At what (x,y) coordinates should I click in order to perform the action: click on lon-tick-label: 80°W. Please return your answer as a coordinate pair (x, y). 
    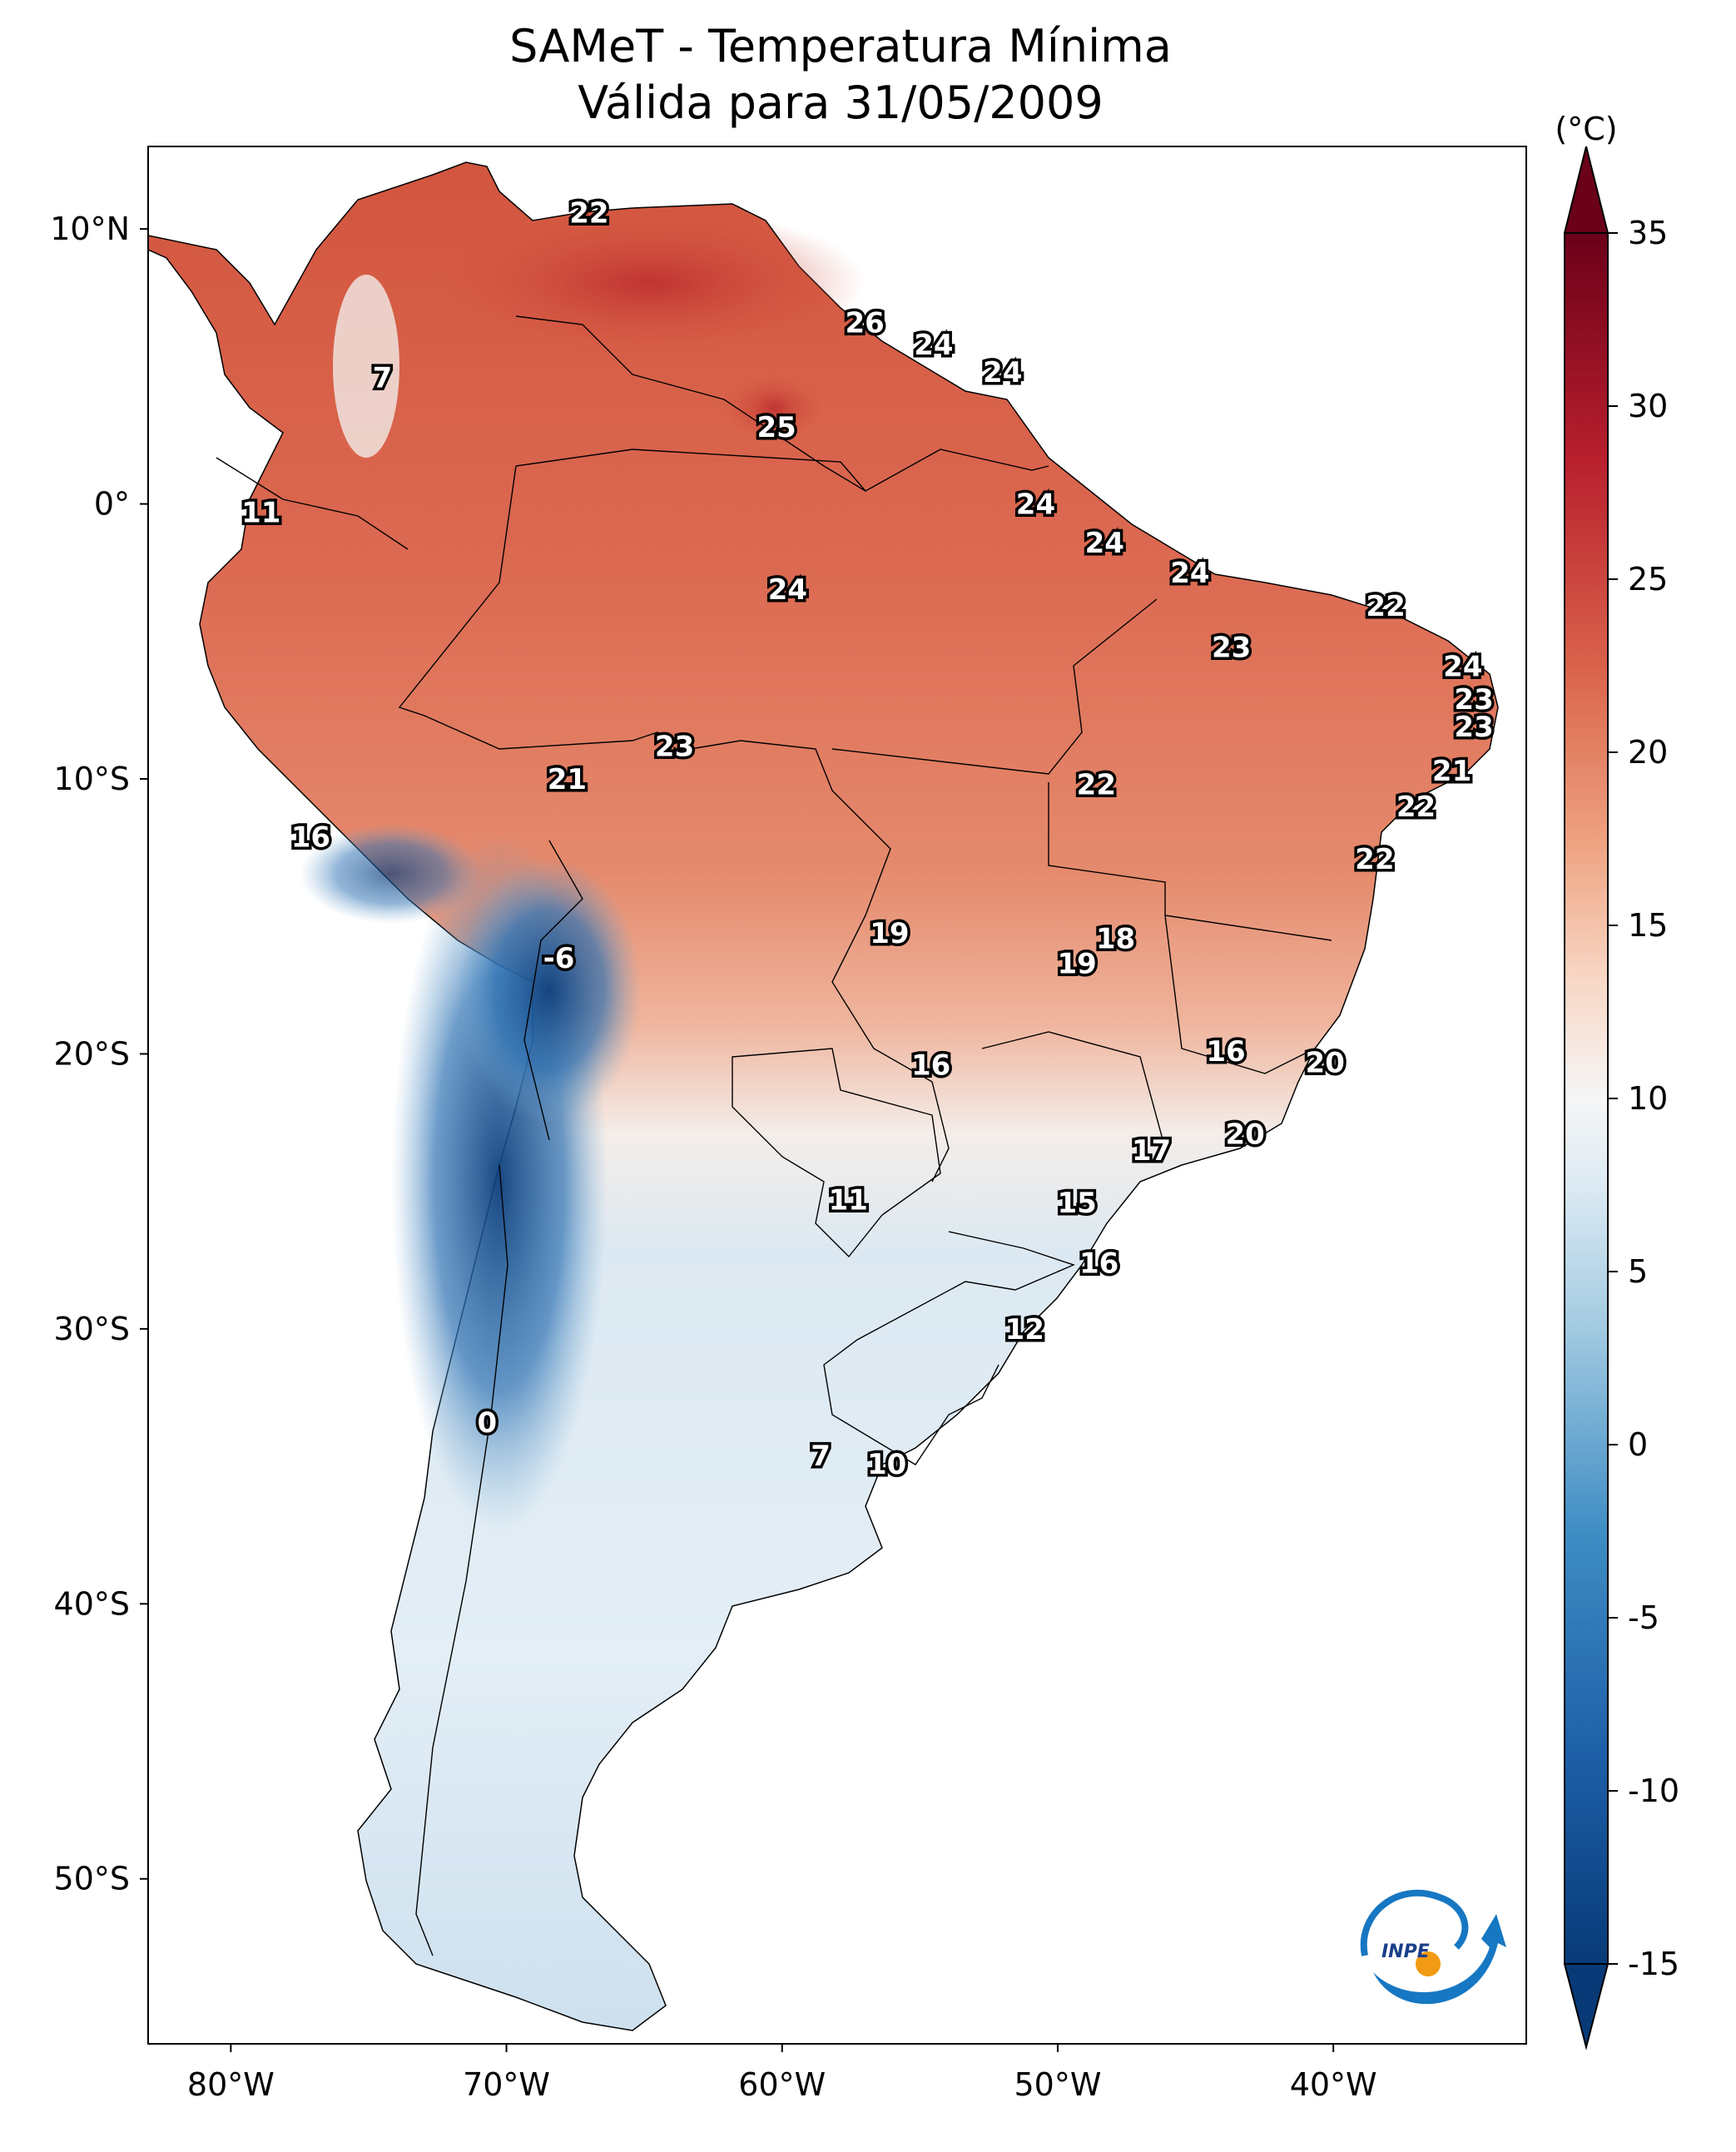
    Looking at the image, I should click on (231, 2084).